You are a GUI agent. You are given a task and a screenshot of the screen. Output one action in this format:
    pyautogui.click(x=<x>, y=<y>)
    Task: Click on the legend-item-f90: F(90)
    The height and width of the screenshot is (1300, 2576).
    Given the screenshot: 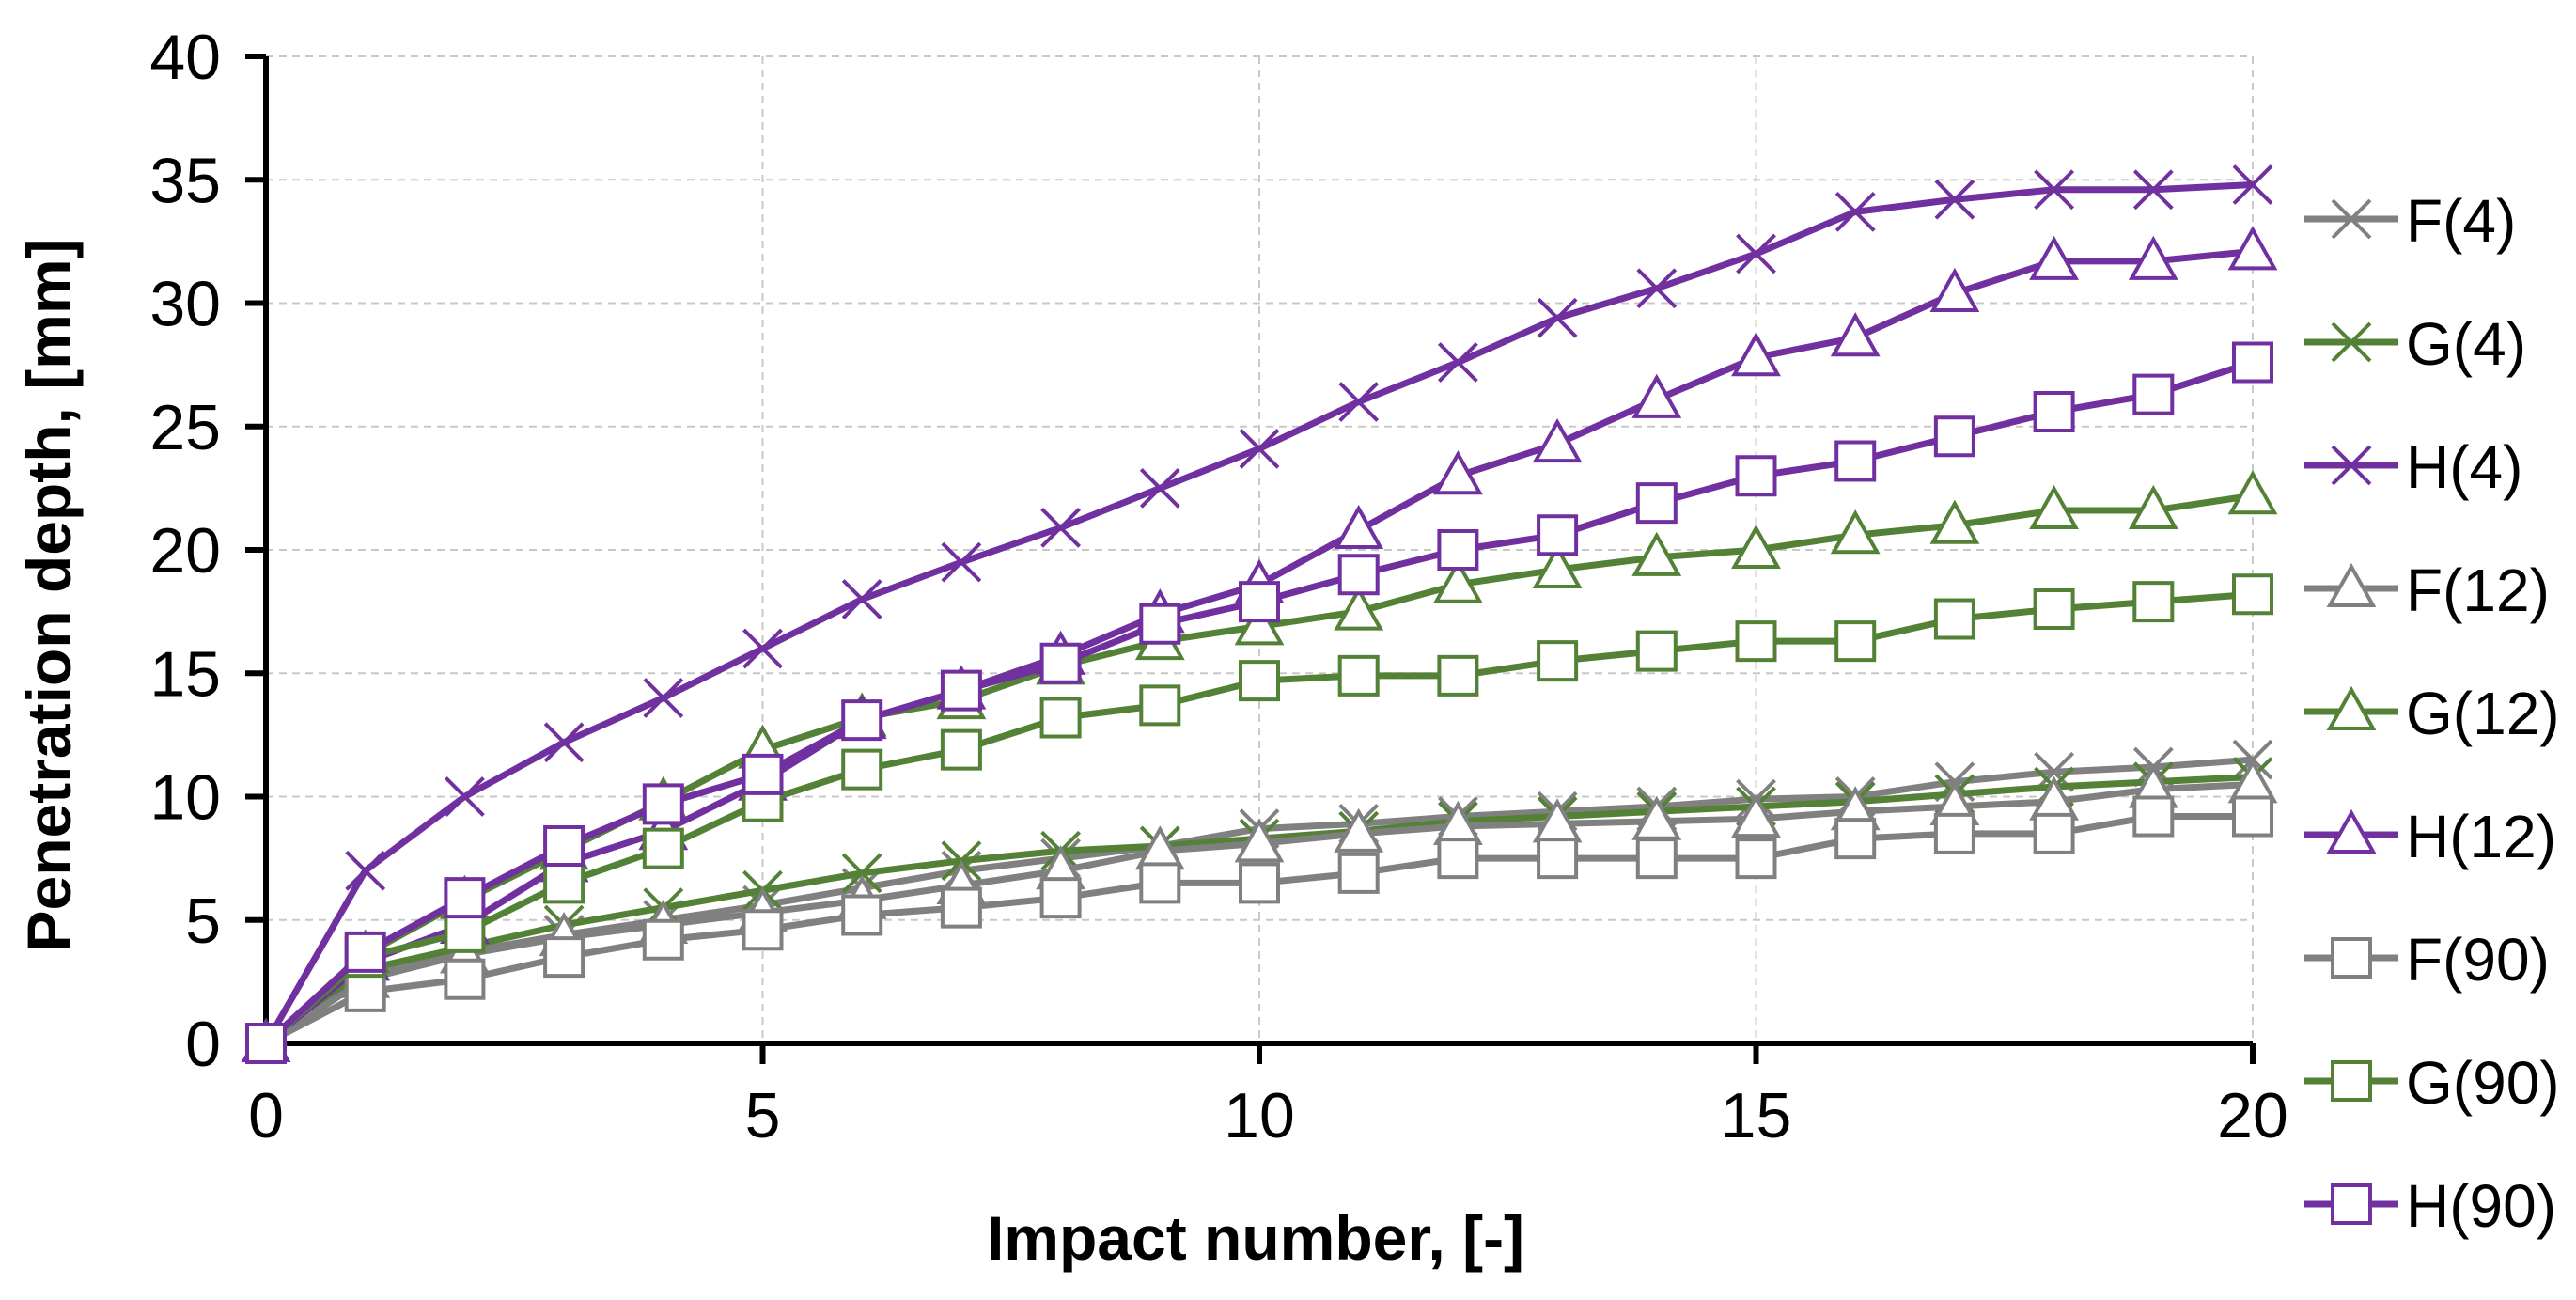 What is the action you would take?
    pyautogui.click(x=2427, y=960)
    